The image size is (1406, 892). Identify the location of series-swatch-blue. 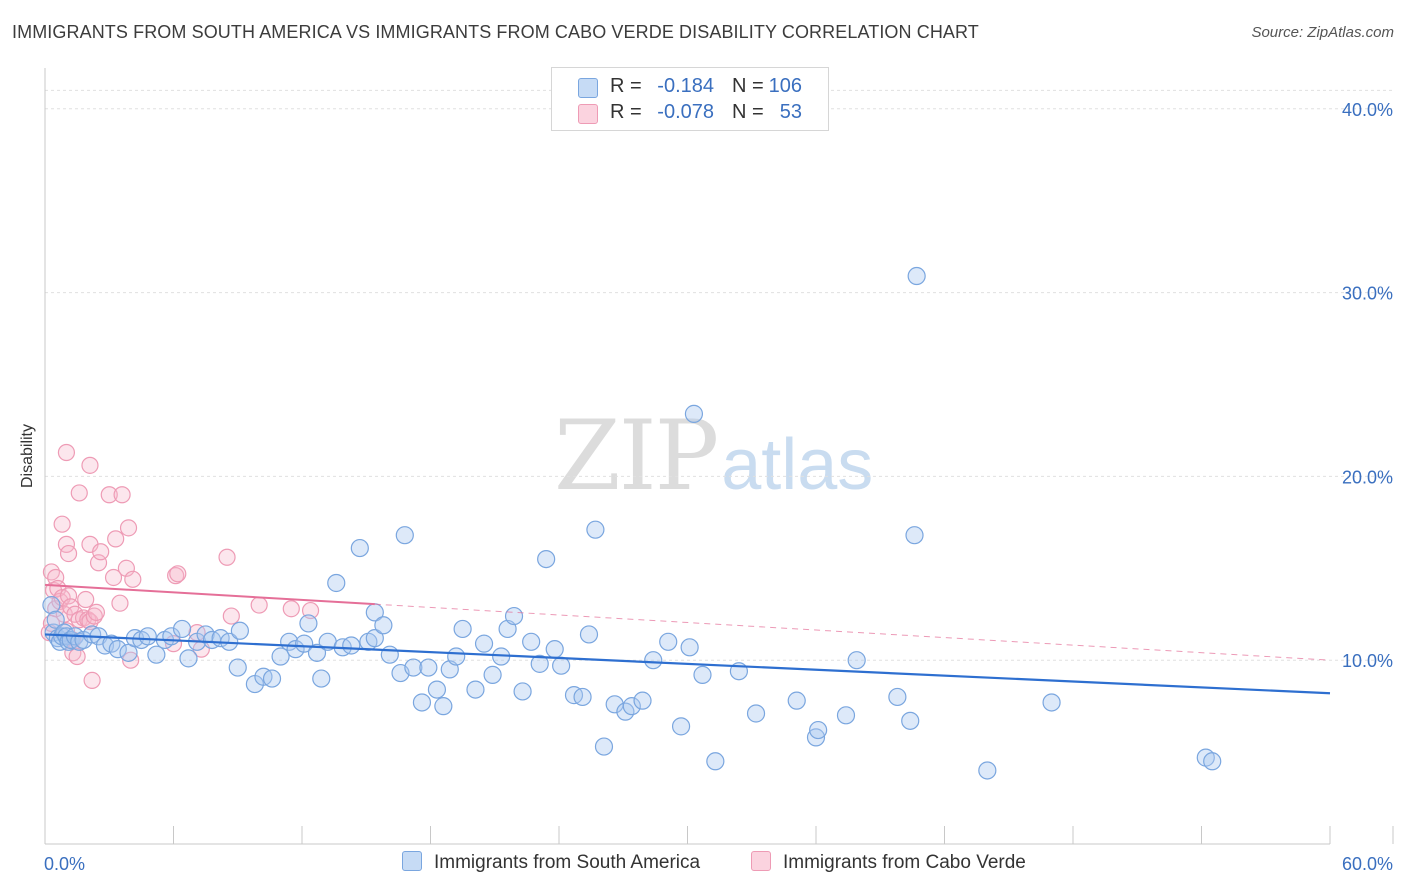
(412, 861).